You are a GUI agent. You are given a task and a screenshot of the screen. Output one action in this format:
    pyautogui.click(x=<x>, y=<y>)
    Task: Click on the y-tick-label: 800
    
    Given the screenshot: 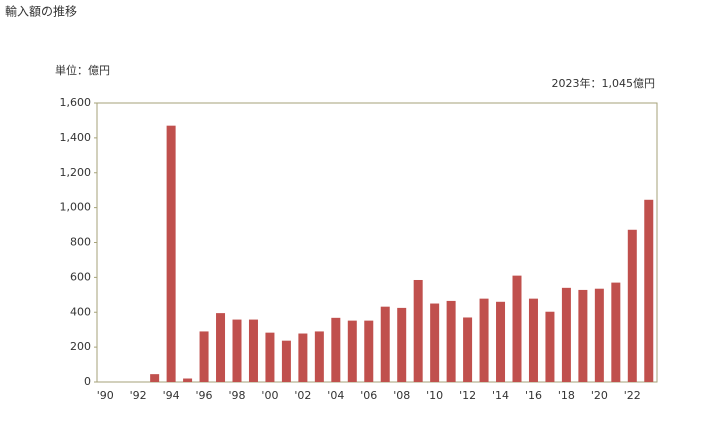 What is the action you would take?
    pyautogui.click(x=80, y=242)
    